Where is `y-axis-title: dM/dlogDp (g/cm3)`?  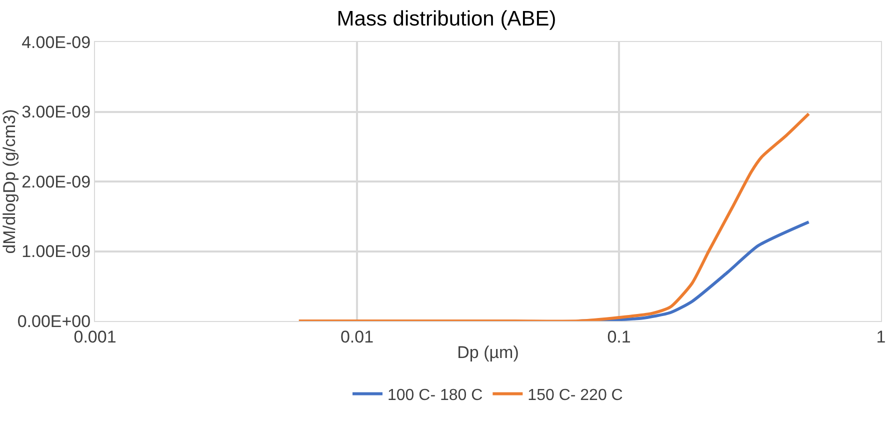
y-axis-title: dM/dlogDp (g/cm3) is located at coordinates (9, 181).